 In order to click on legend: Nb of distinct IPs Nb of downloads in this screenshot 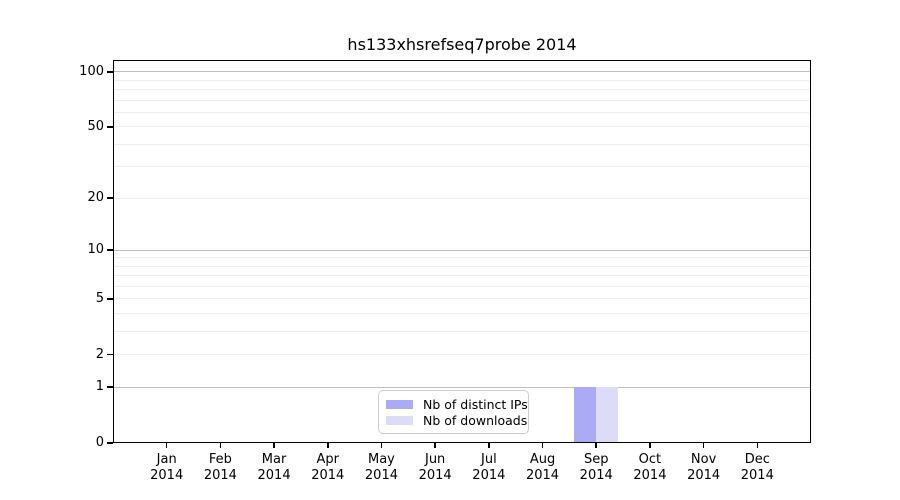, I will do `click(453, 412)`.